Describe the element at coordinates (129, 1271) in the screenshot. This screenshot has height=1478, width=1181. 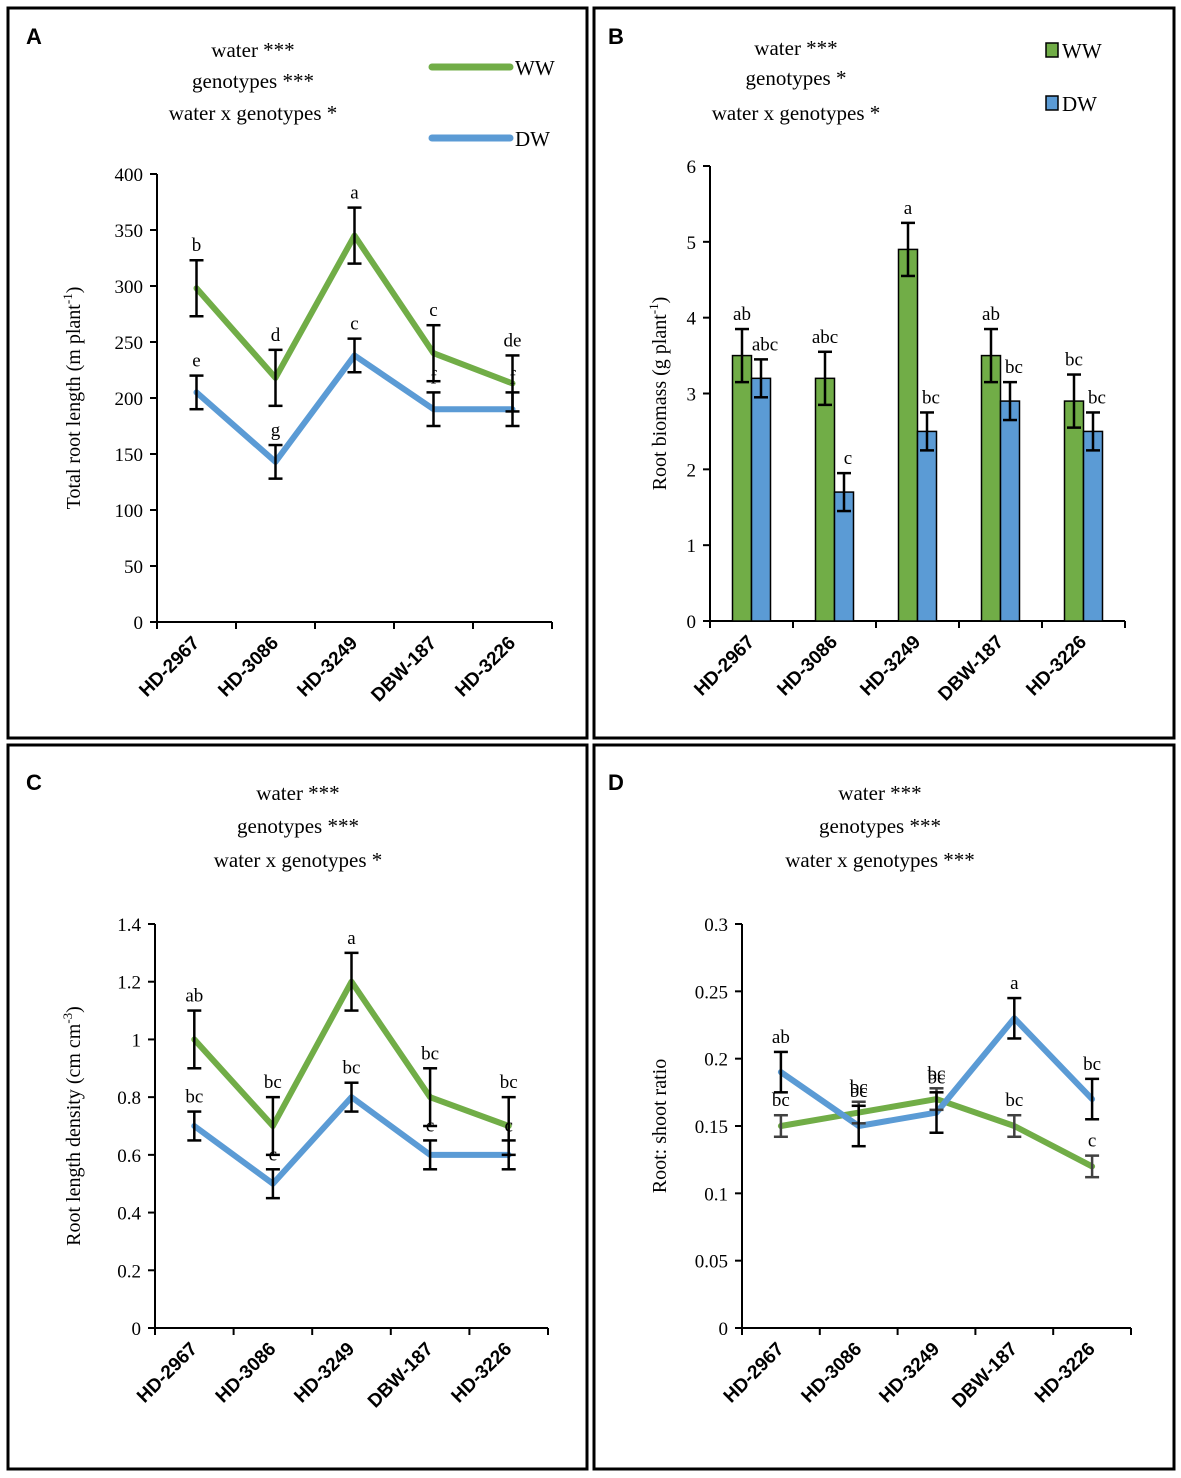
I see `y-tick-label: 0.2` at that location.